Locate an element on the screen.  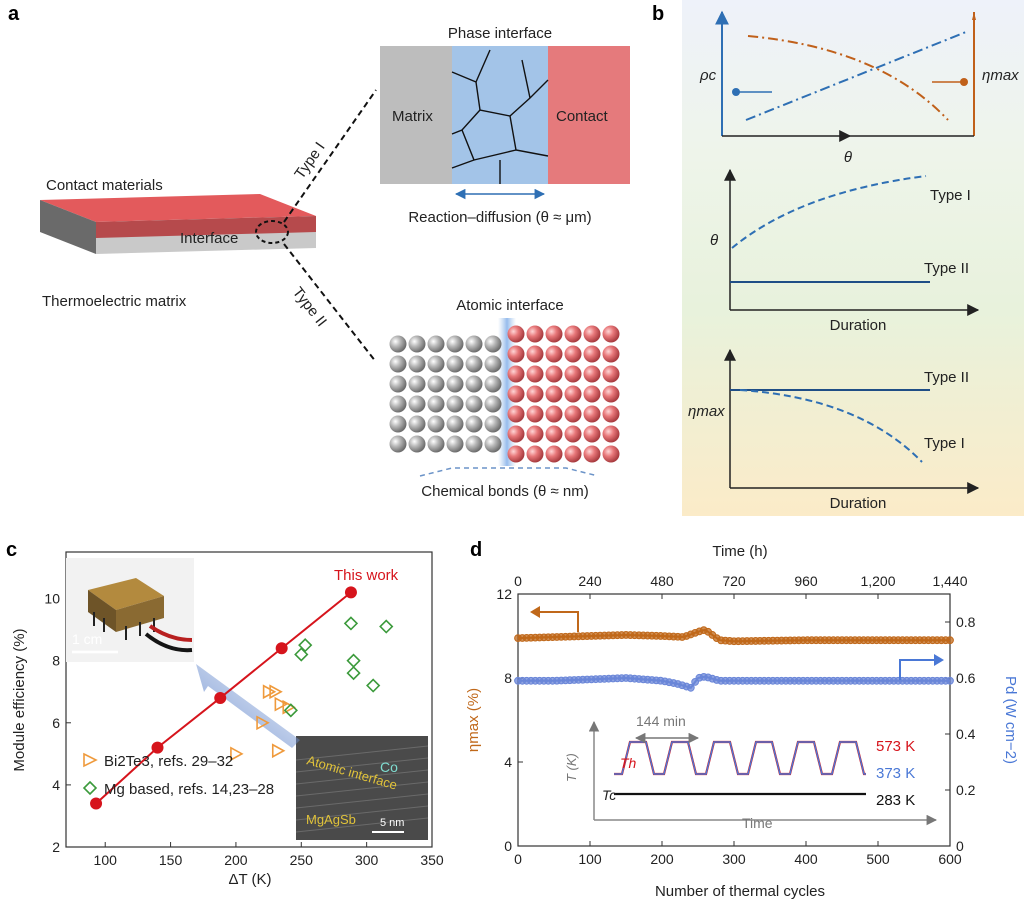
c-tem-inset: 5 nm Co Atomic interface MgAgSb is located at coordinates (362, 788).